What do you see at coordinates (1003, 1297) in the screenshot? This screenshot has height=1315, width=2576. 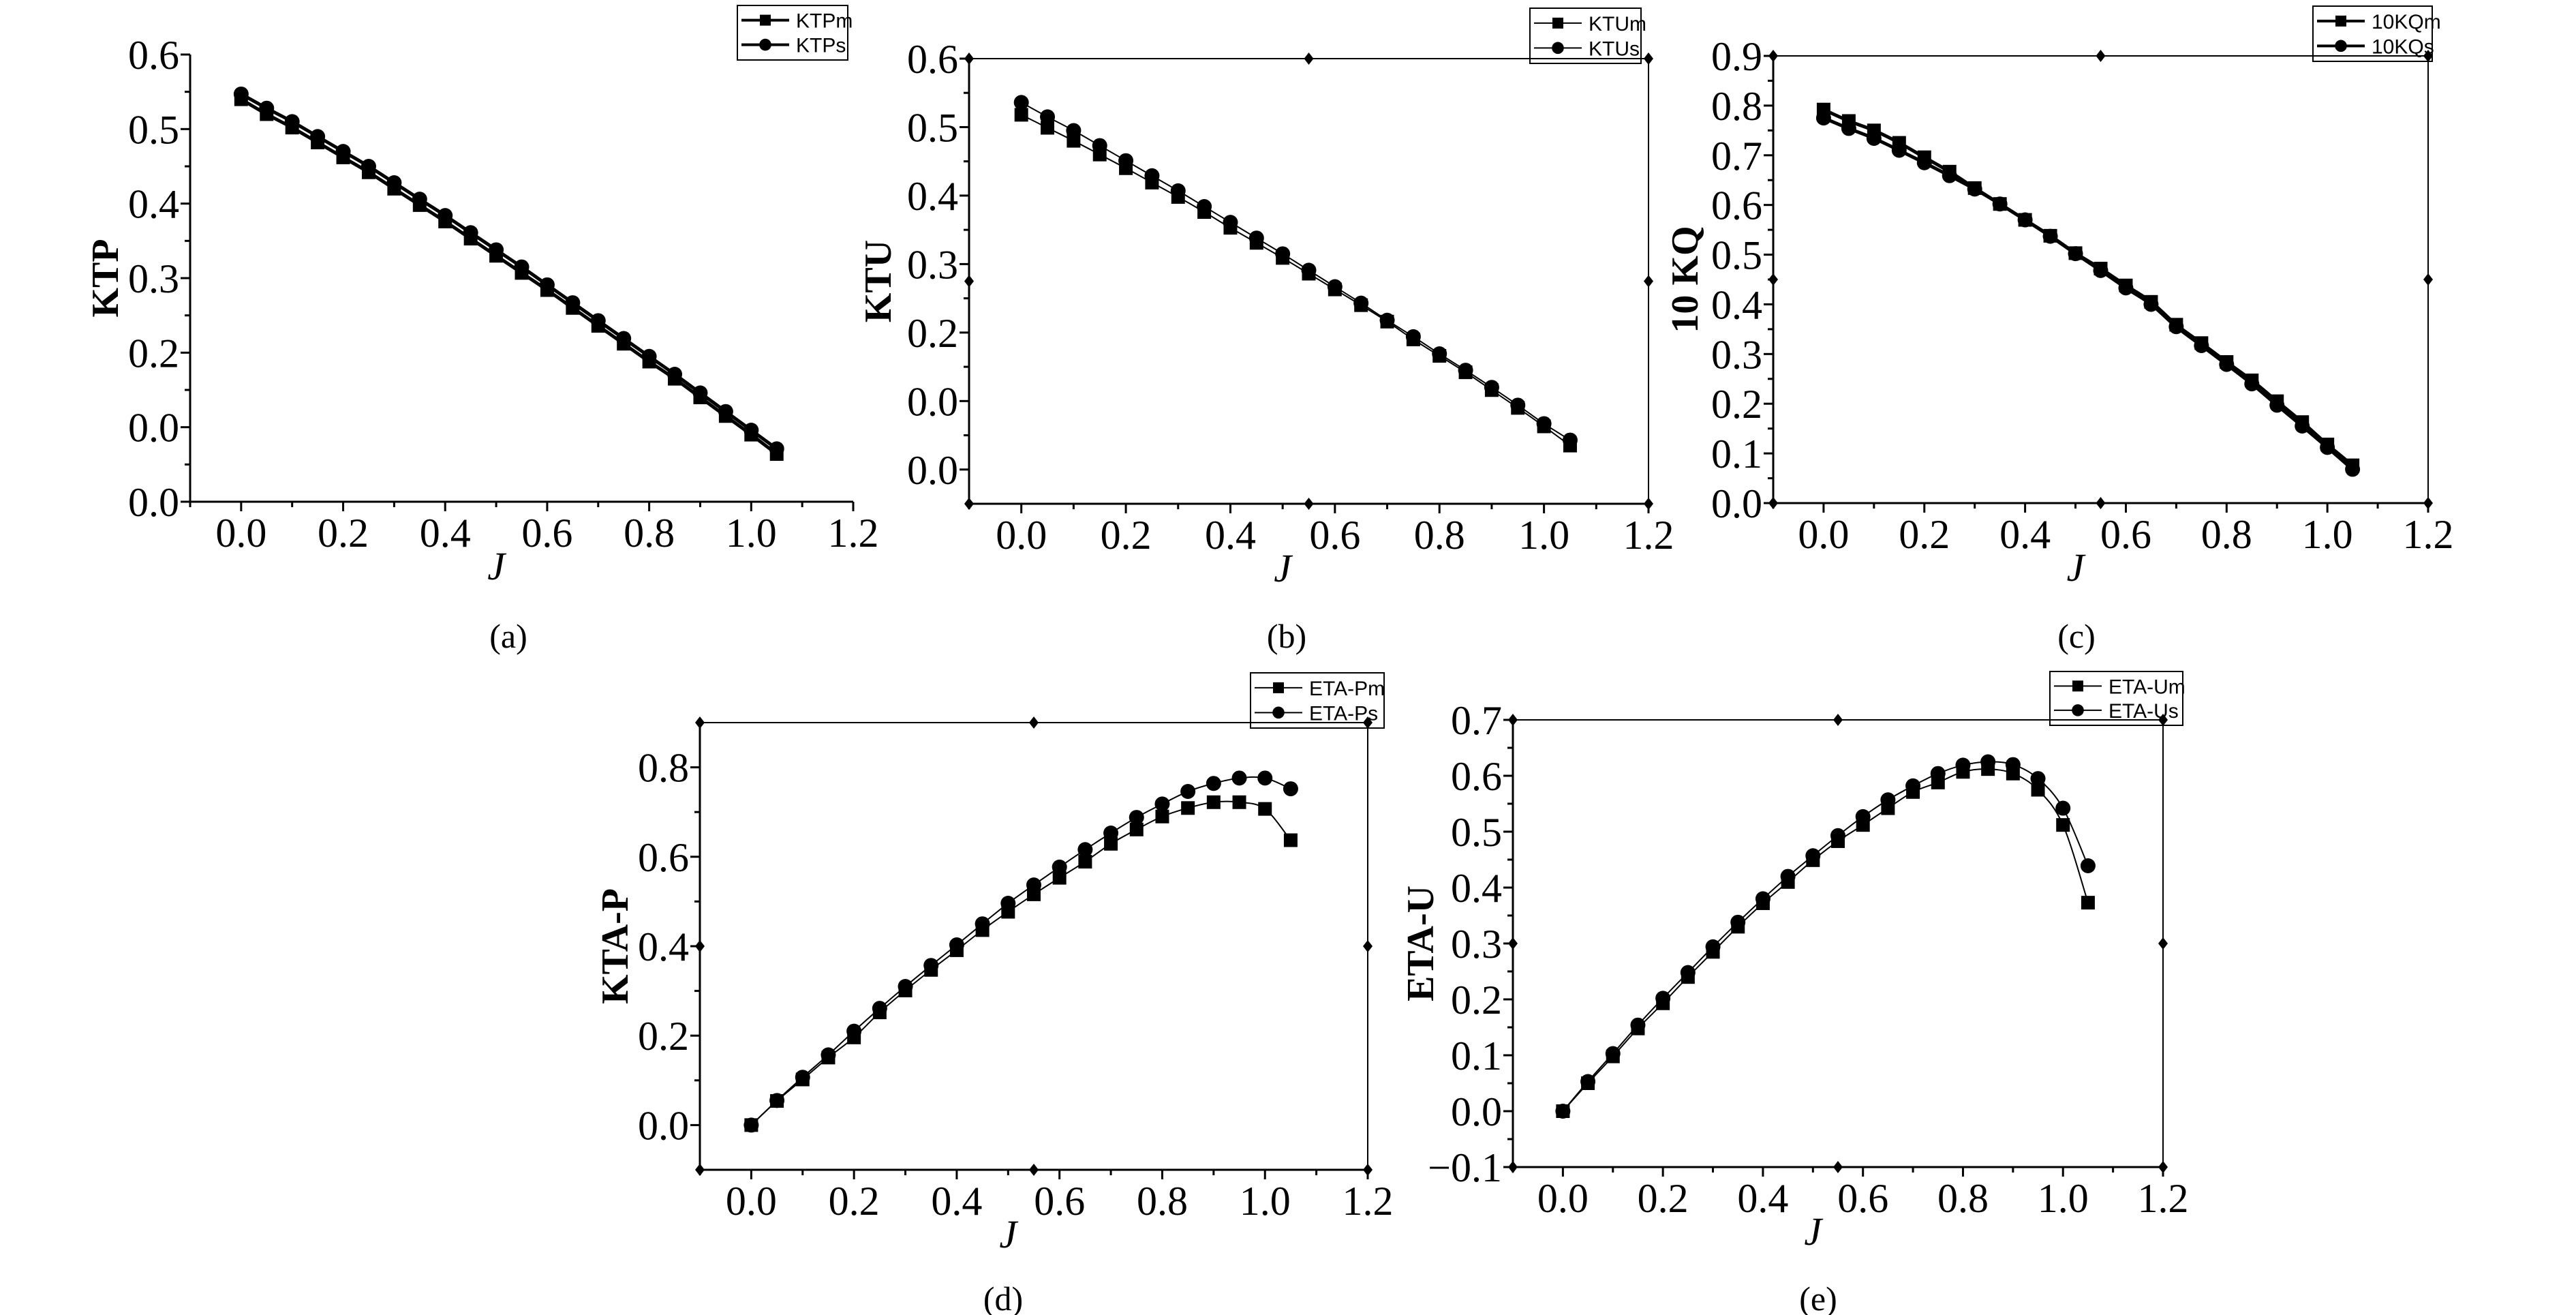 I see `figure-caption: (d)` at bounding box center [1003, 1297].